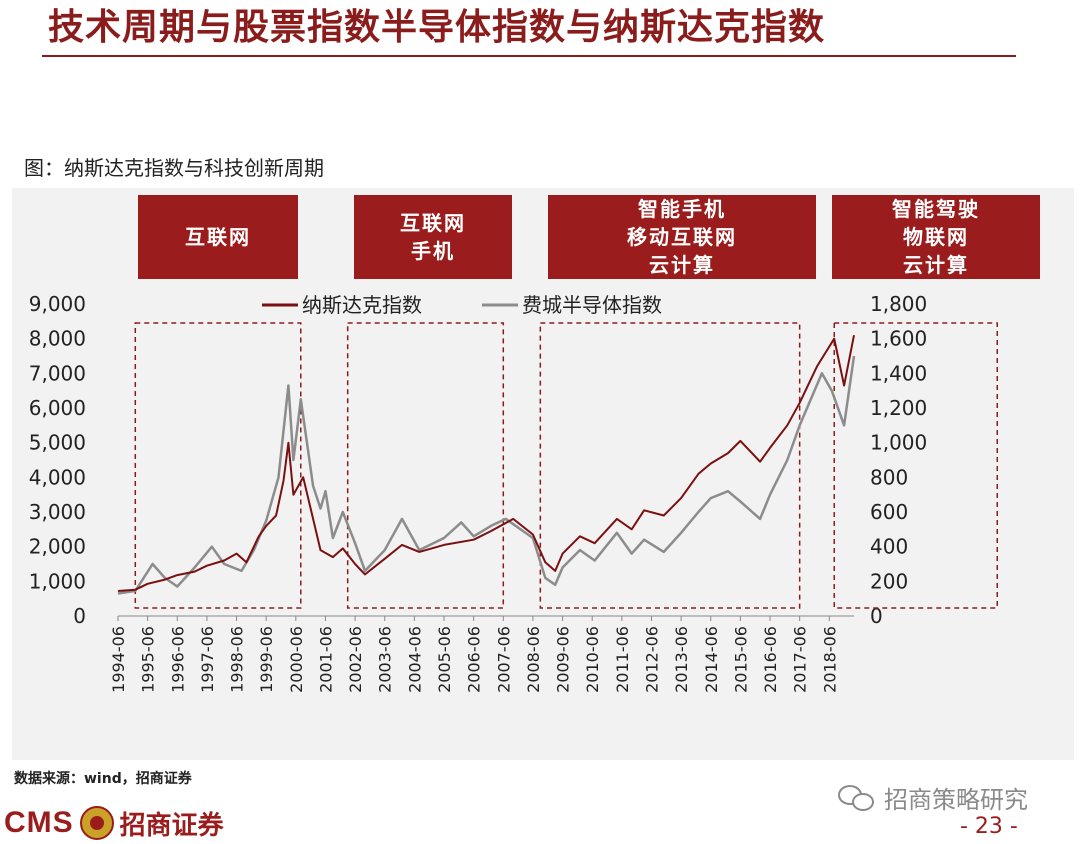 The image size is (1080, 844). I want to click on y-right-tick-label: 200, so click(889, 581).